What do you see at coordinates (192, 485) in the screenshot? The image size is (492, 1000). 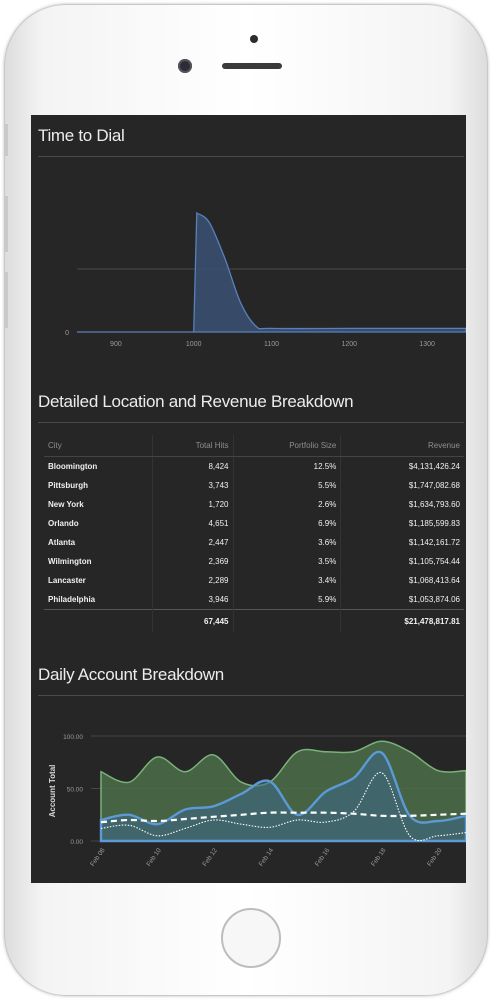 I see `hits-cell: 3,743` at bounding box center [192, 485].